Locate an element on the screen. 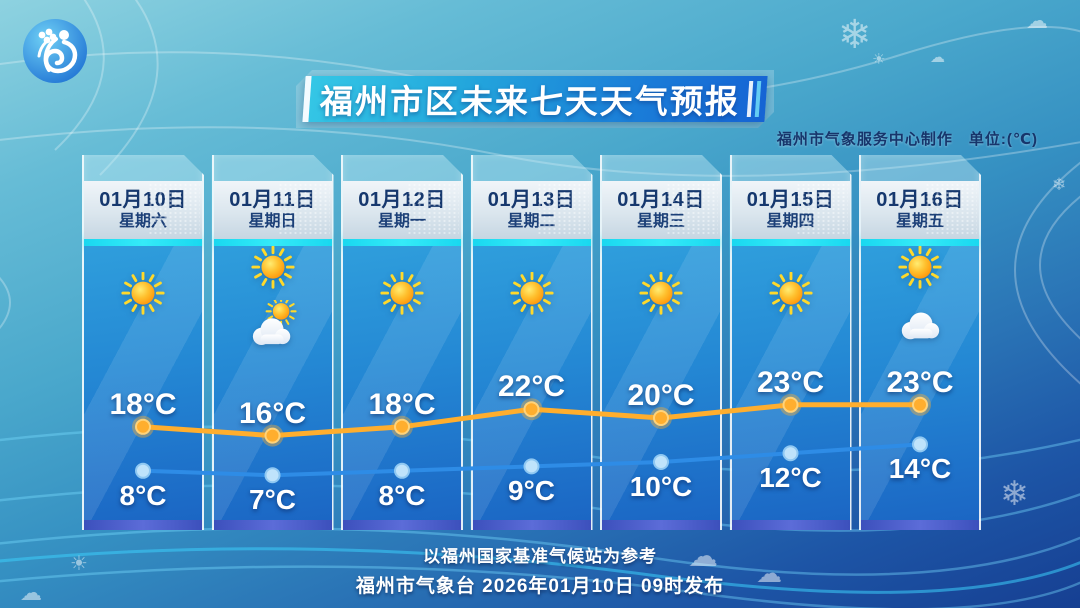 Image resolution: width=1080 pixels, height=608 pixels. weekday-label: 星期六 is located at coordinates (142, 221).